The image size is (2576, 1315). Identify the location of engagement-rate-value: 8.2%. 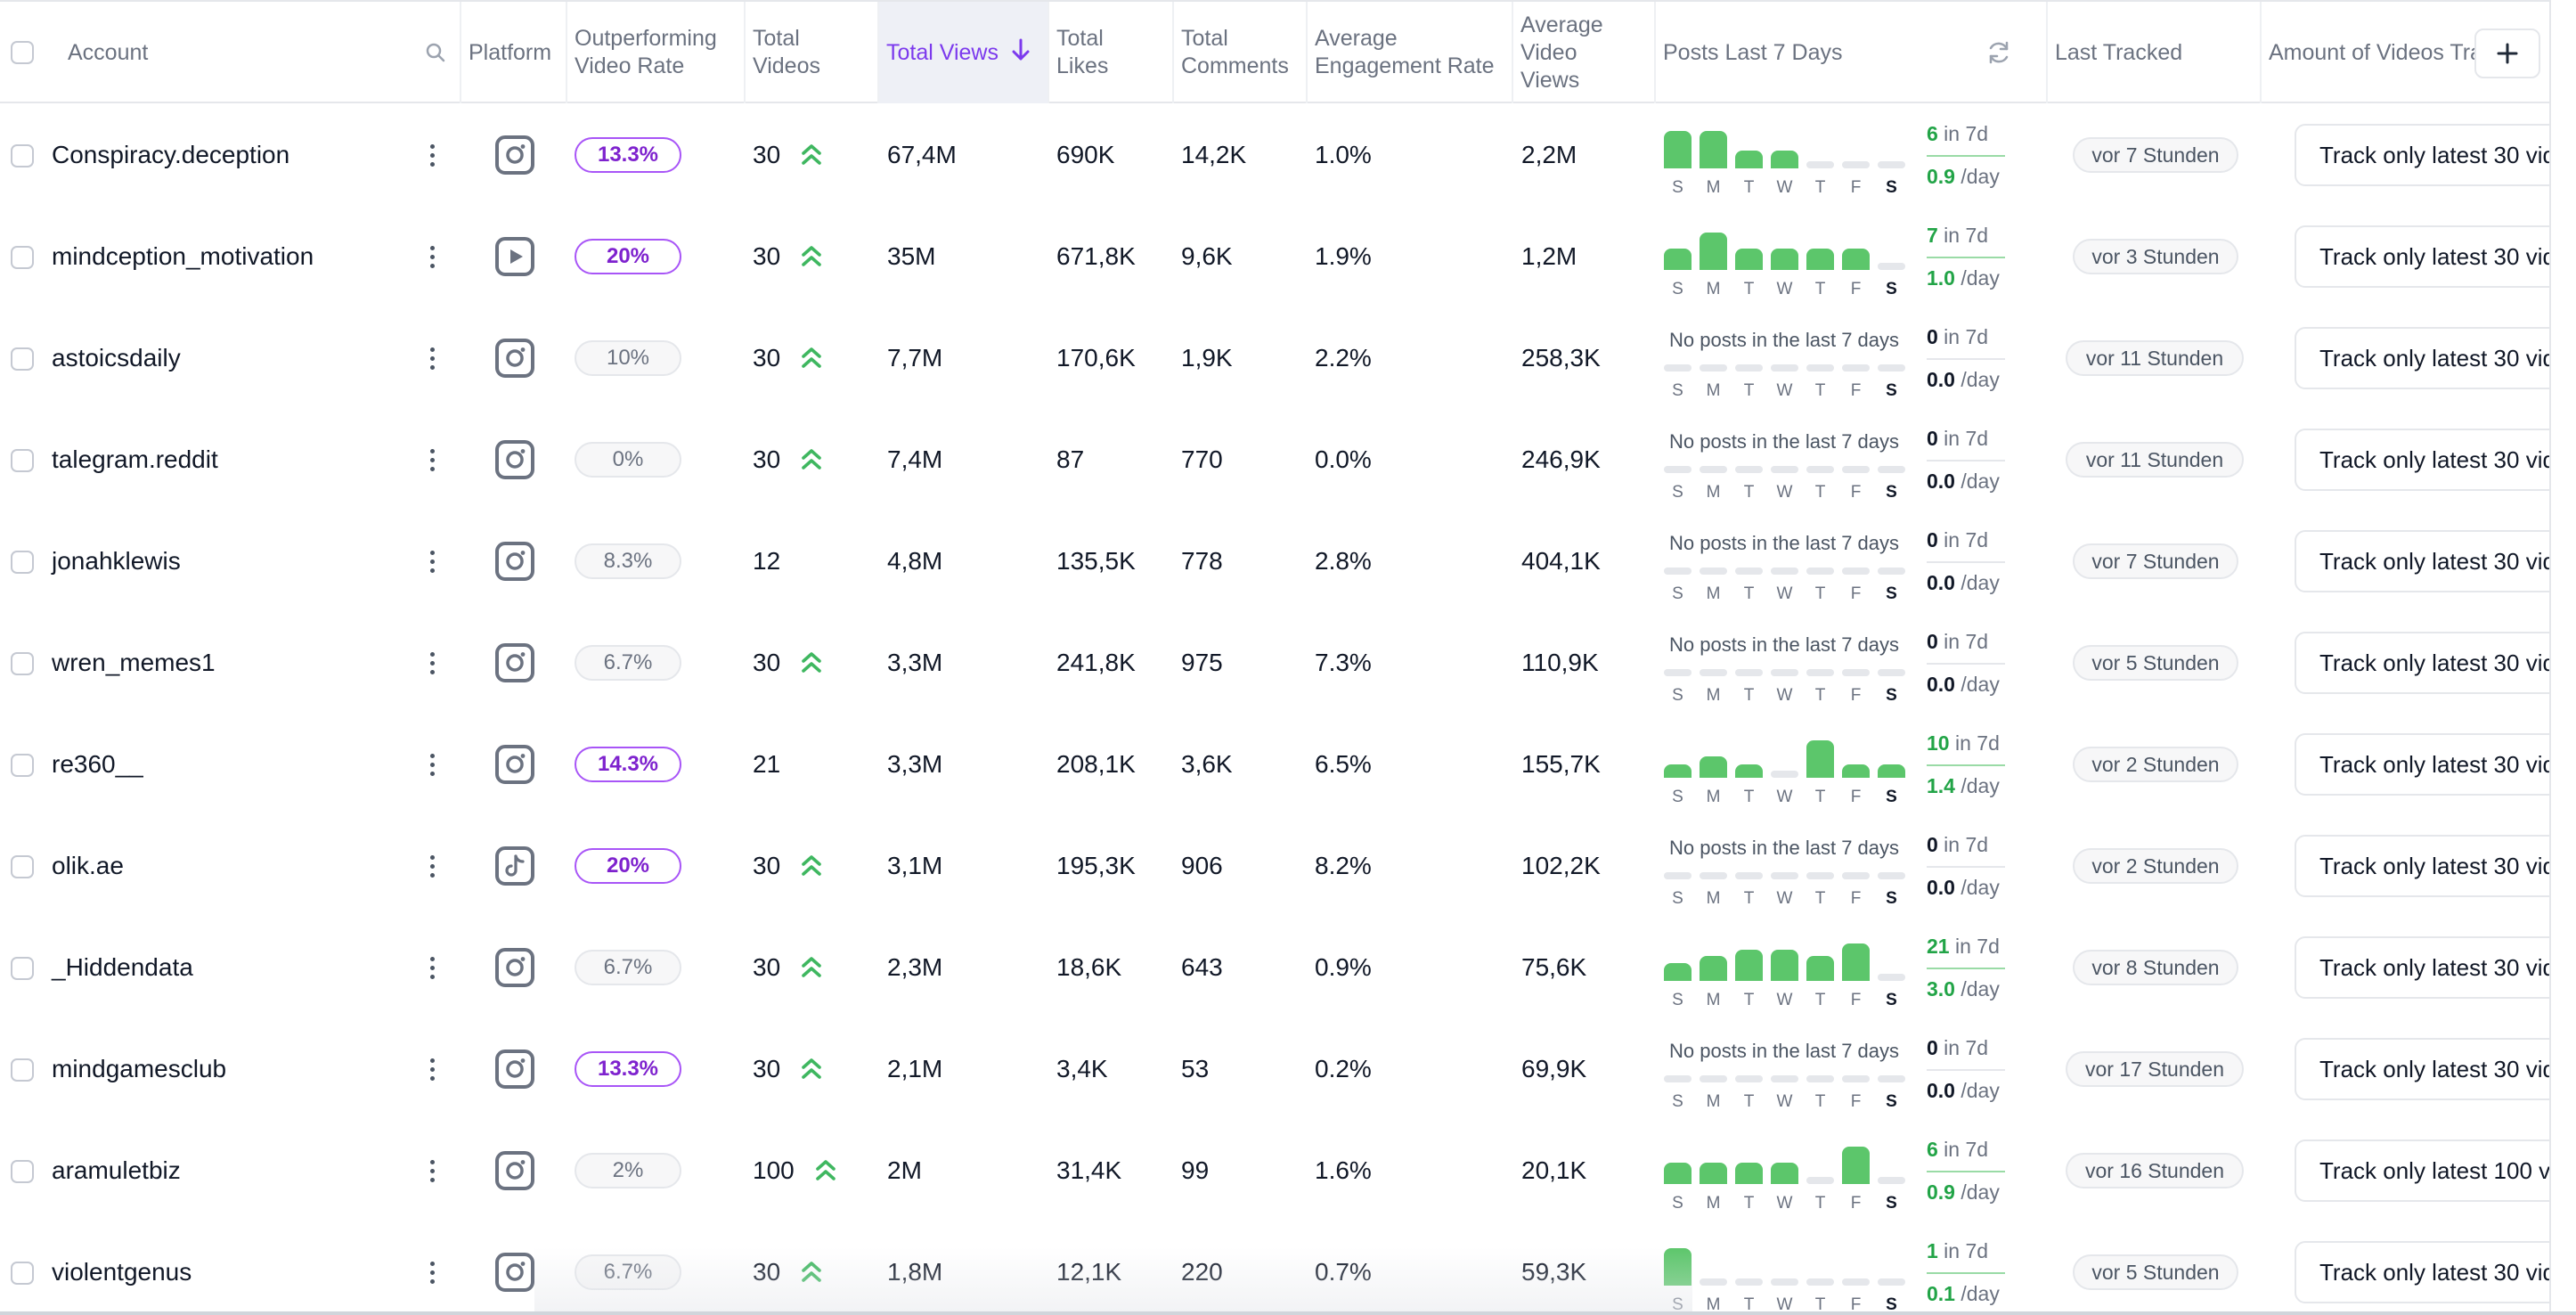
(1344, 866).